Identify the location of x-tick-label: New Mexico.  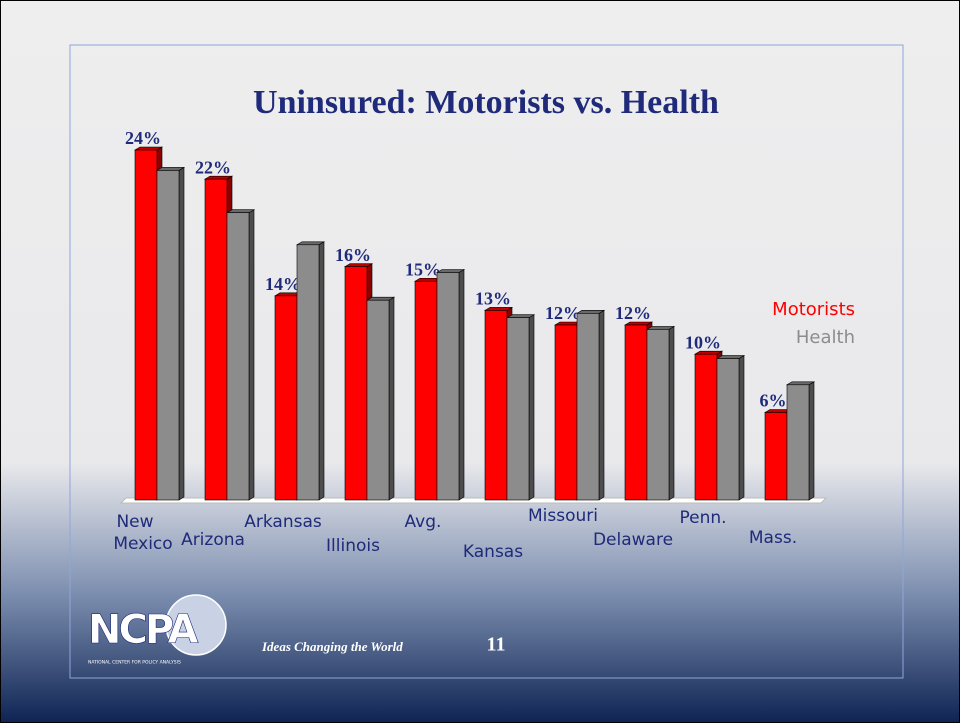
(142, 533).